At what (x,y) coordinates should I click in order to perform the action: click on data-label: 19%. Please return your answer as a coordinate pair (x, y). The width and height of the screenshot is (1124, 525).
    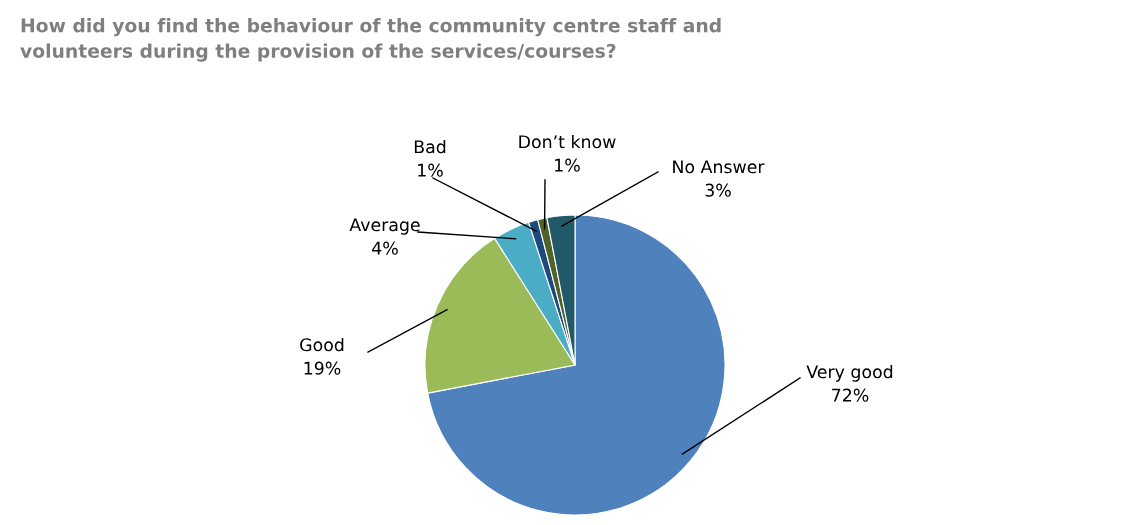
    Looking at the image, I should click on (322, 368).